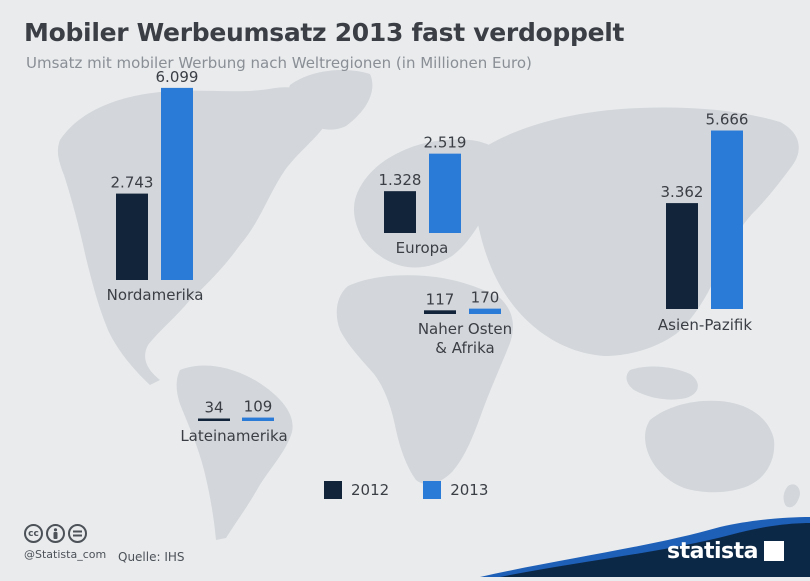  Describe the element at coordinates (333, 490) in the screenshot. I see `legend-swatch-2012` at that location.